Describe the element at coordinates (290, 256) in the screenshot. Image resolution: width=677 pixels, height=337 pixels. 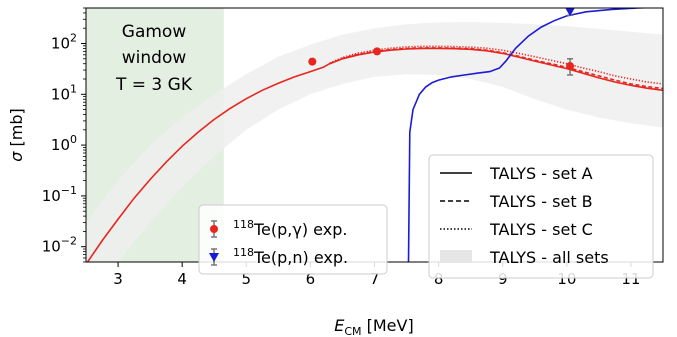
I see `legend-pn-label: 118Te(p,n) exp.` at that location.